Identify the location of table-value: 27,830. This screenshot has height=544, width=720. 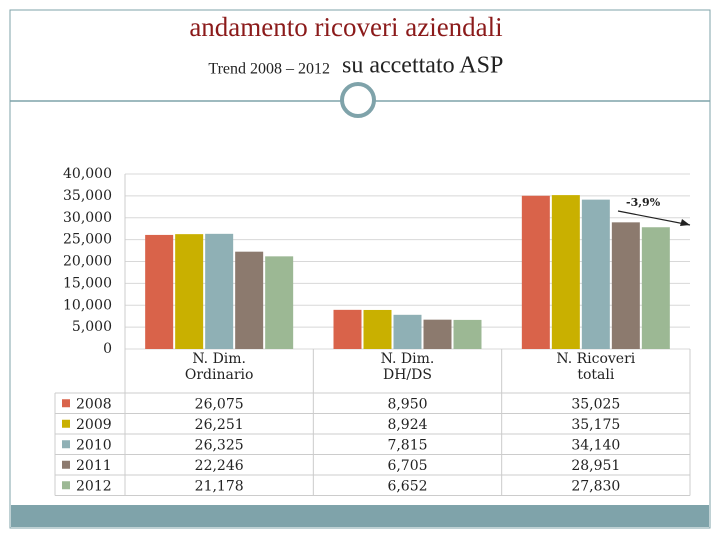
(595, 486).